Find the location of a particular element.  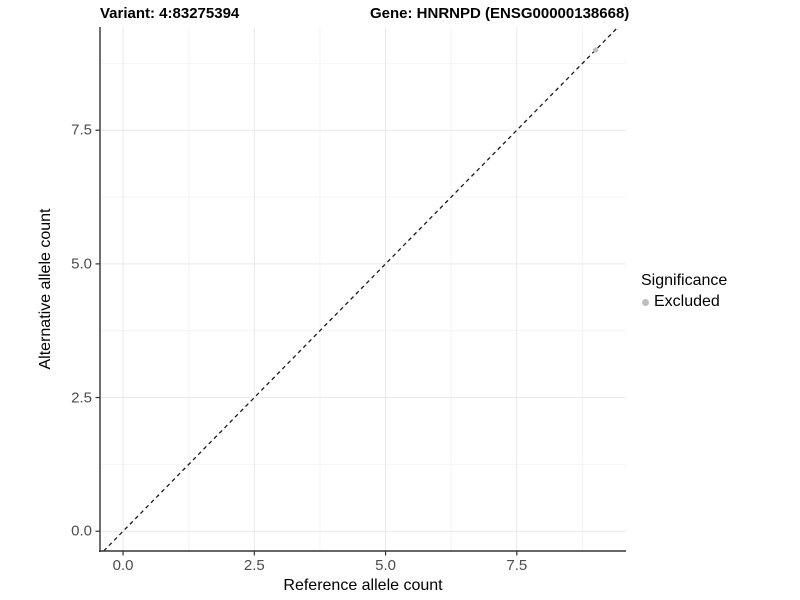

legend-item-excluded: Excluded is located at coordinates (684, 302).